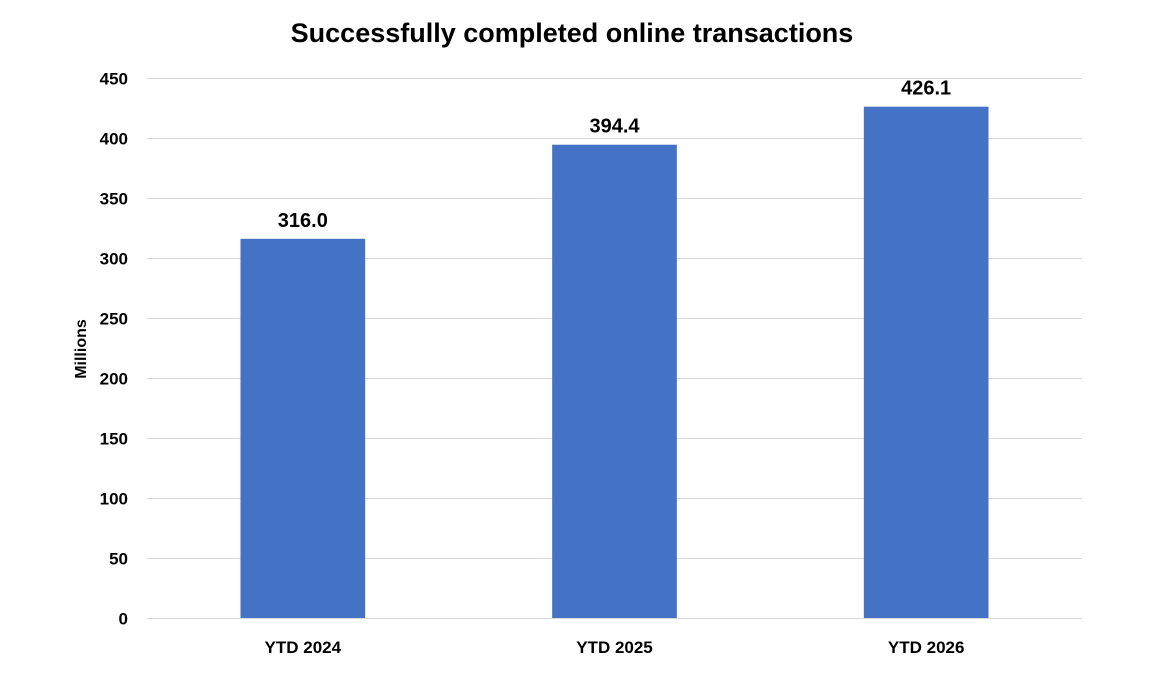 The height and width of the screenshot is (675, 1157). I want to click on data-label: 316.0, so click(303, 221).